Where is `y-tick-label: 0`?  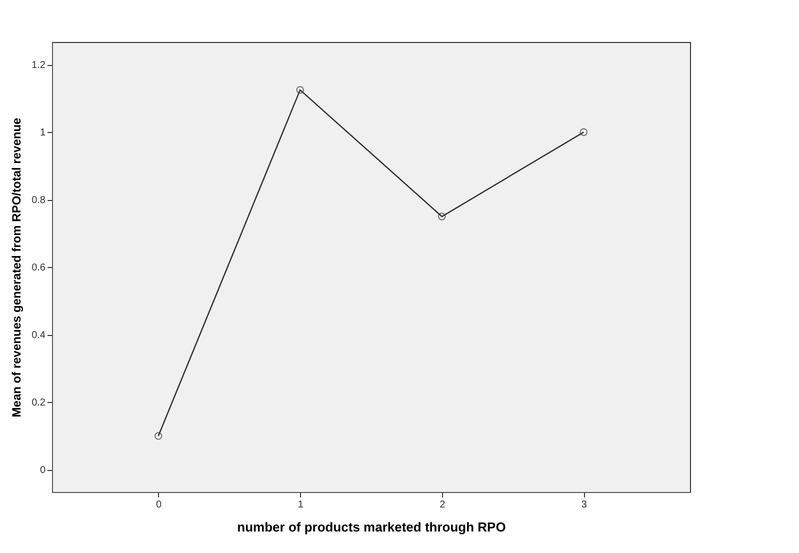 y-tick-label: 0 is located at coordinates (43, 470).